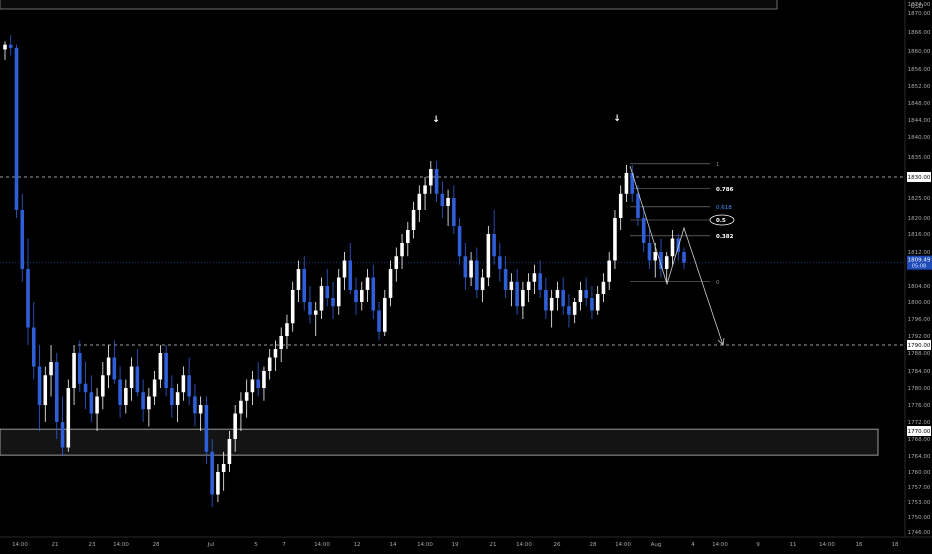 The width and height of the screenshot is (932, 554). I want to click on fib-label: 0.786, so click(725, 190).